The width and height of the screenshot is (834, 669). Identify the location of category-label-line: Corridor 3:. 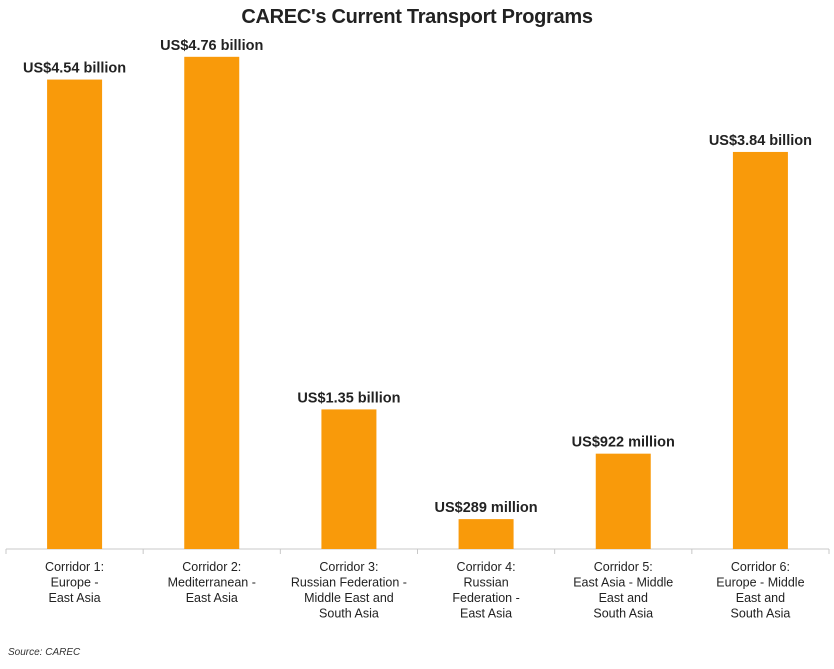
(348, 567).